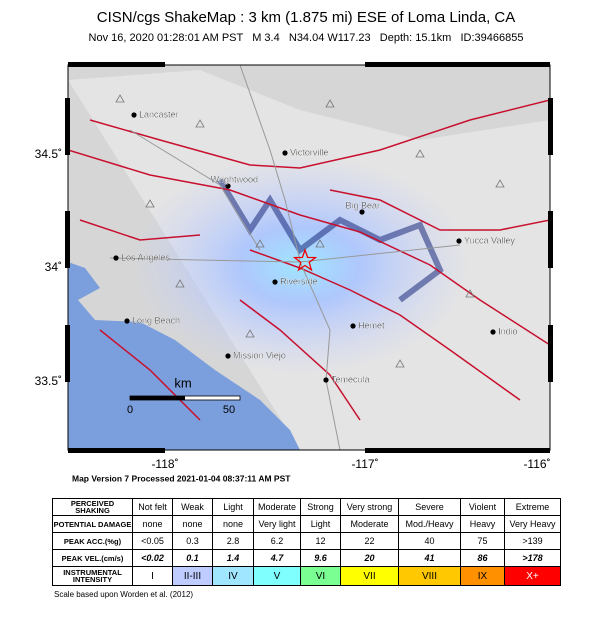 This screenshot has width=612, height=627. I want to click on row-header: INSTRUMENTAL INTENSITY, so click(92, 576).